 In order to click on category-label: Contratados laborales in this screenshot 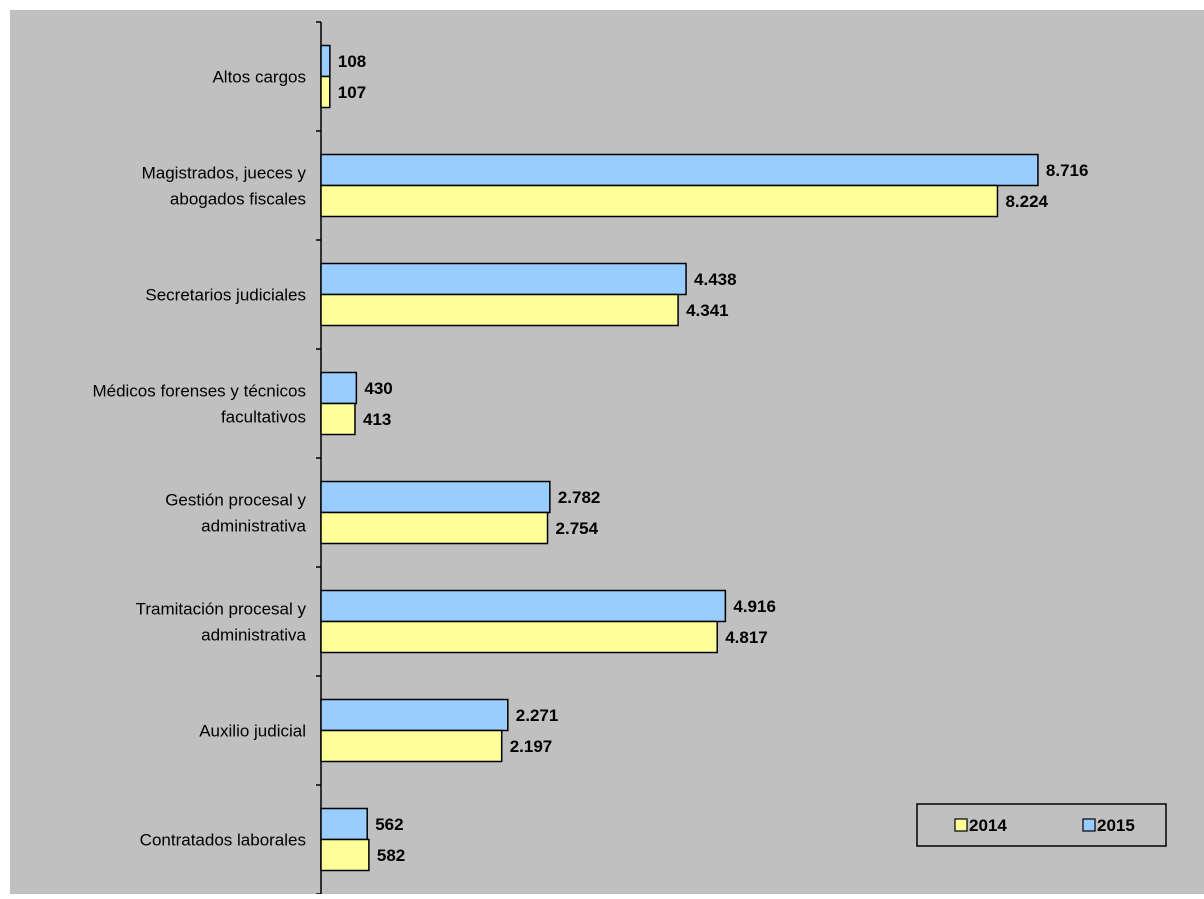, I will do `click(223, 840)`.